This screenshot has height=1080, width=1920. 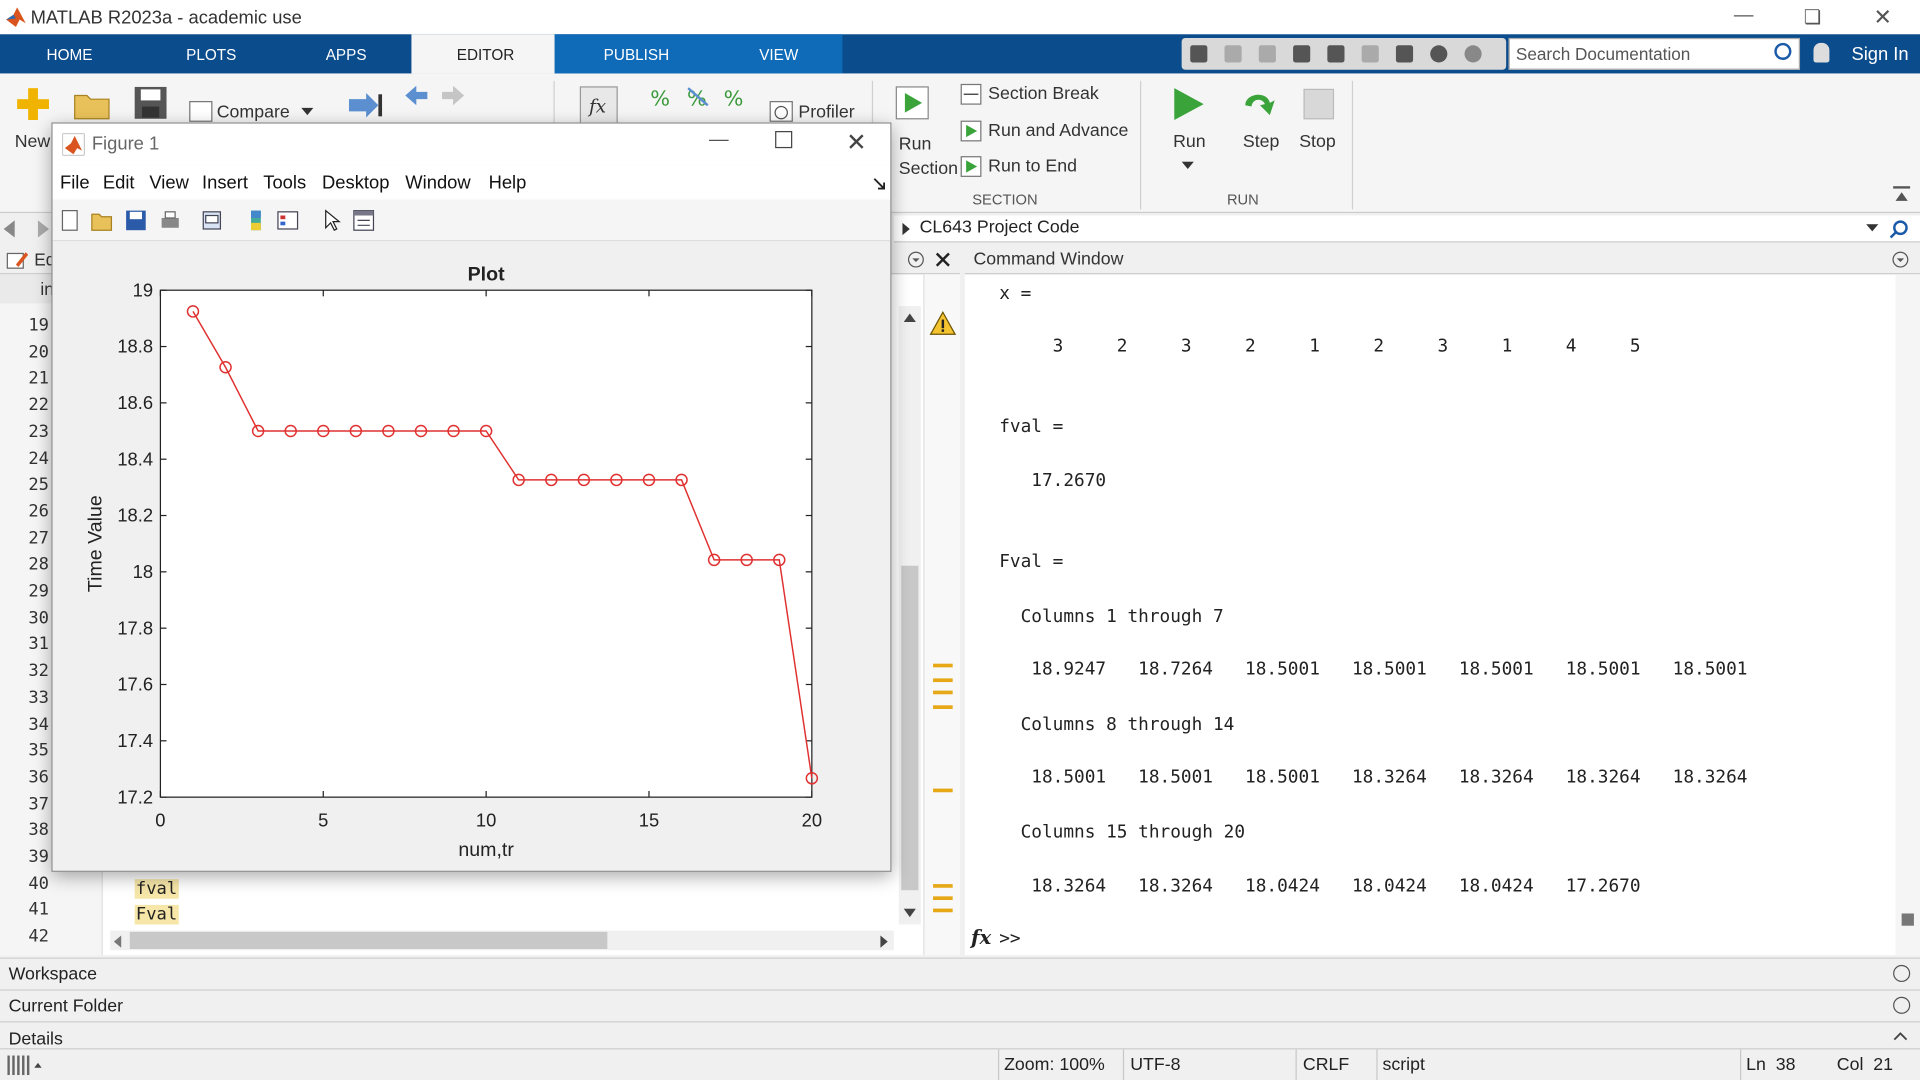 What do you see at coordinates (1302, 54) in the screenshot?
I see `paste-icon` at bounding box center [1302, 54].